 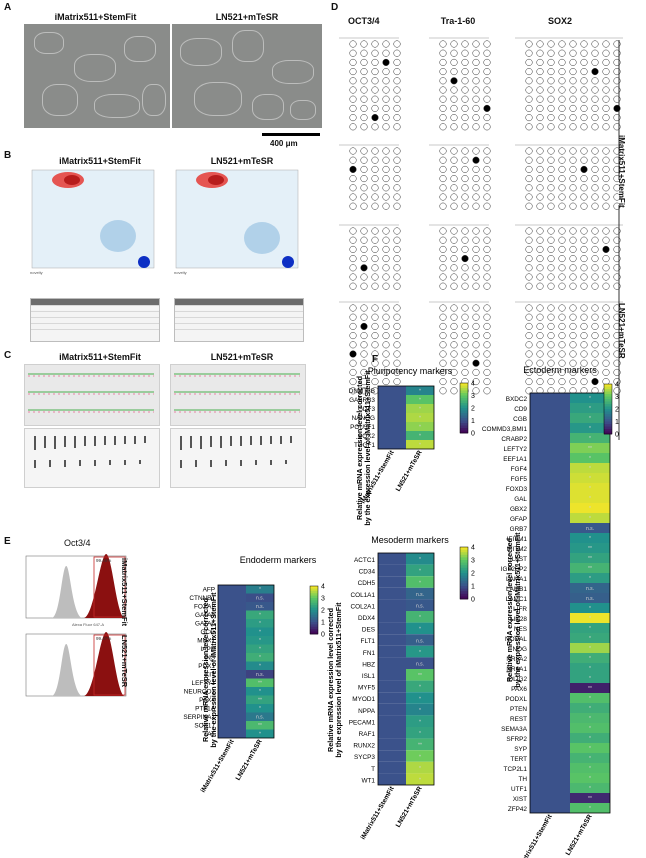 What do you see at coordinates (473, 434) in the screenshot?
I see `colorbar-tick-label: 0` at bounding box center [473, 434].